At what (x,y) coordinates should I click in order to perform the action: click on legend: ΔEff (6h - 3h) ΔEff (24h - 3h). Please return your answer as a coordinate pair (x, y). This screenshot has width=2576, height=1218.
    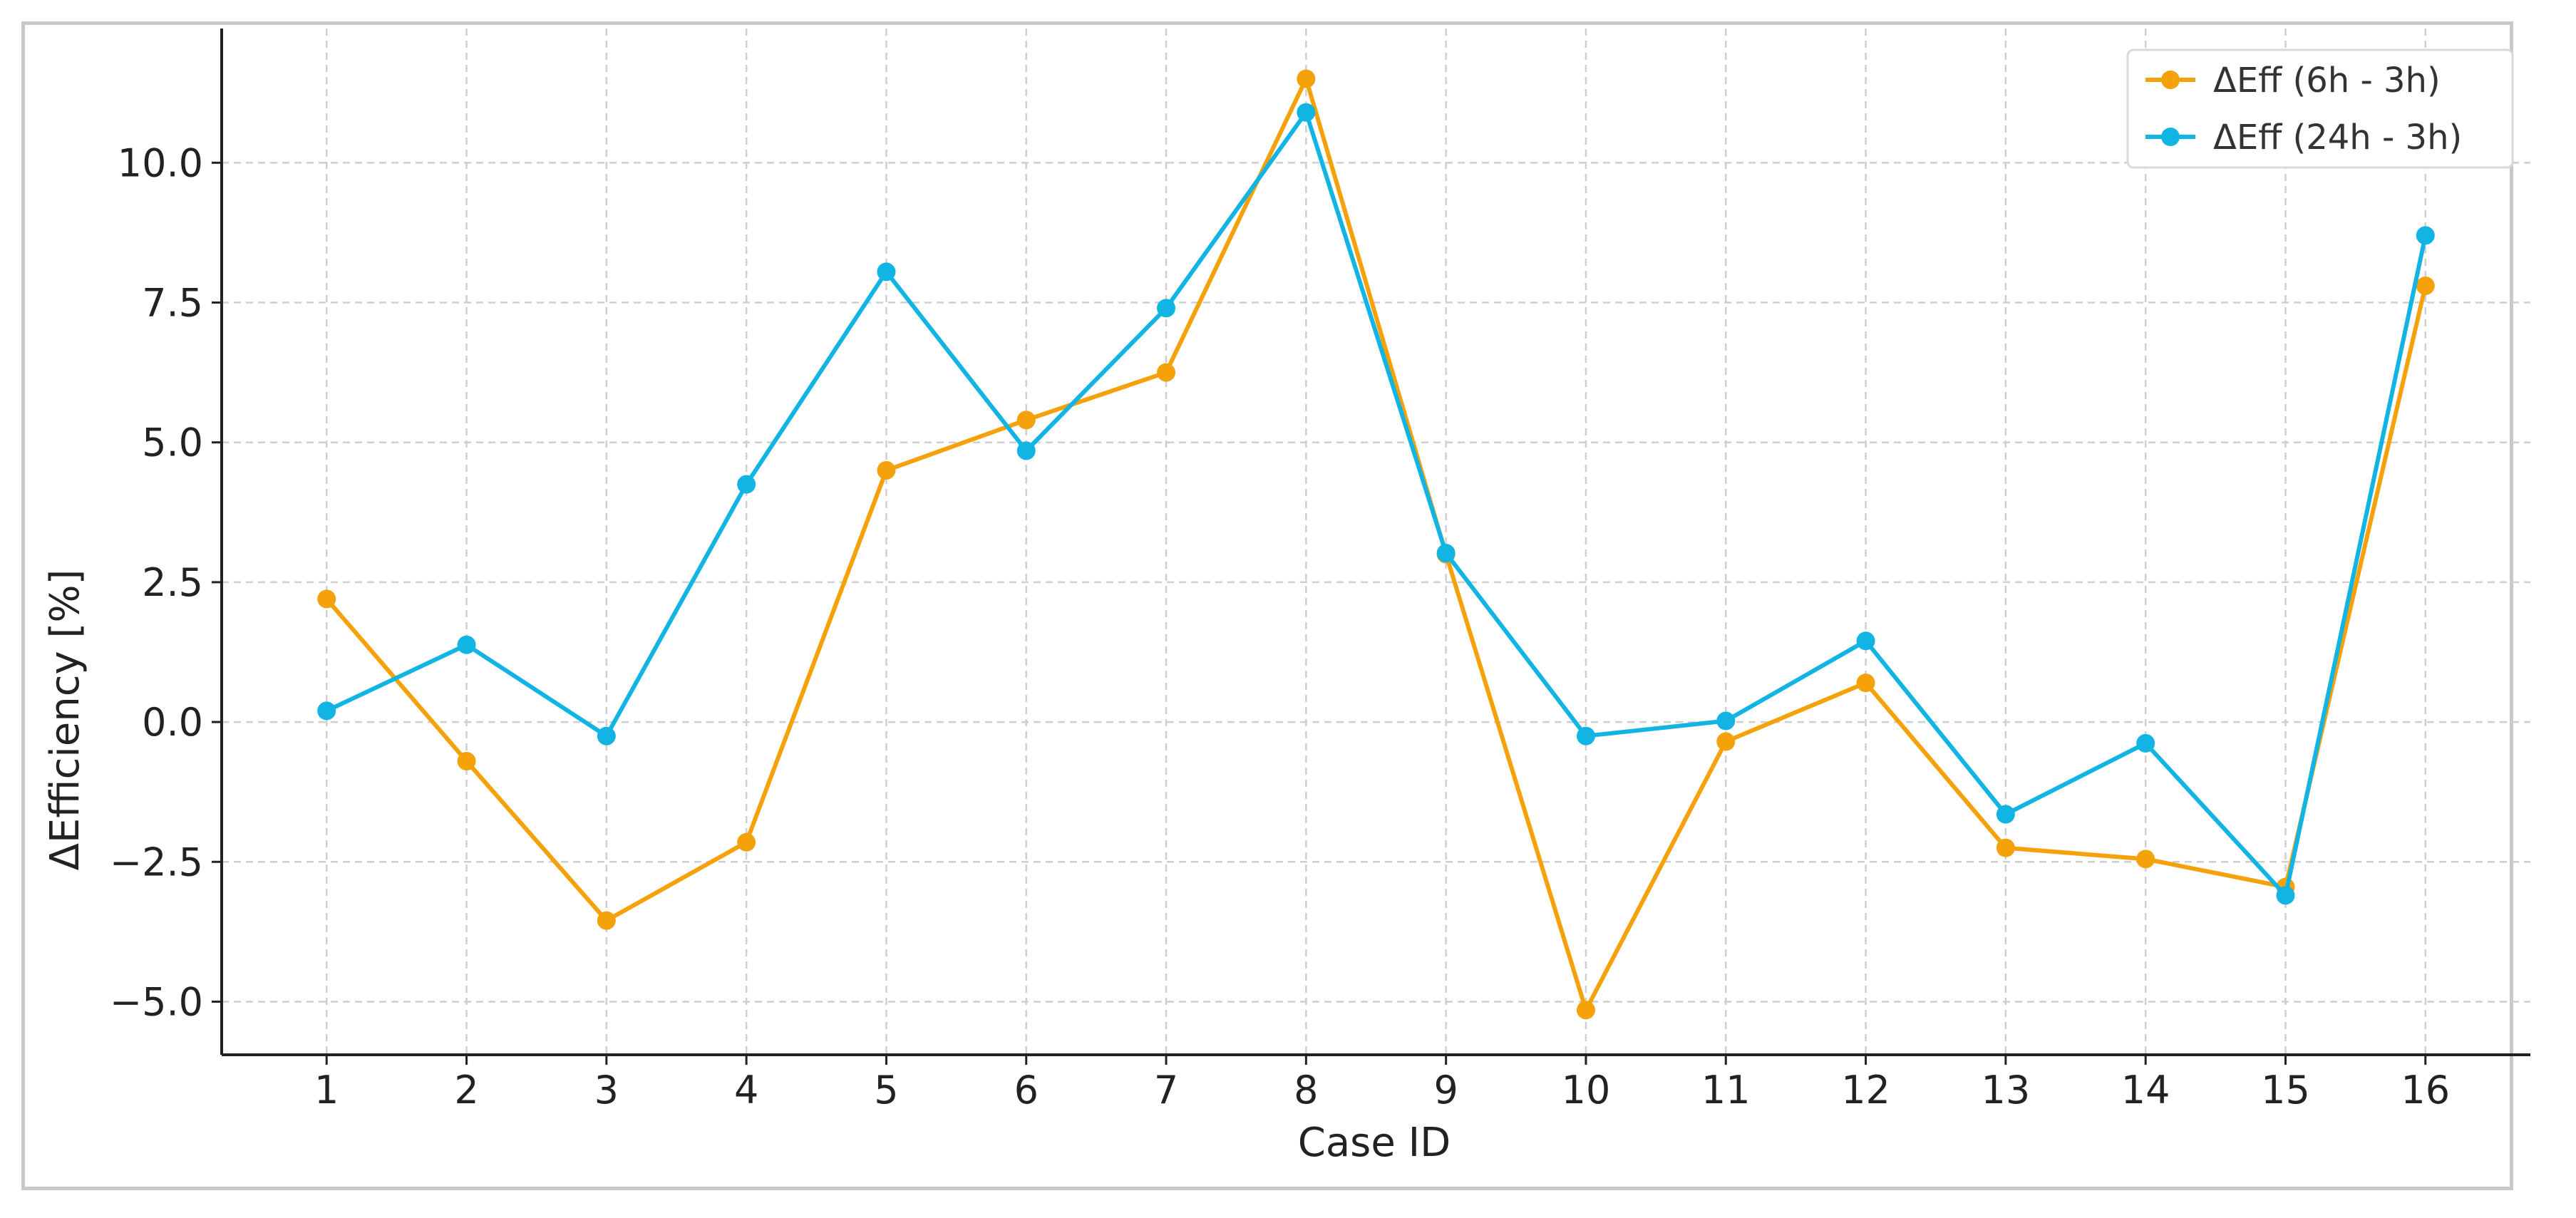
    Looking at the image, I should click on (2320, 108).